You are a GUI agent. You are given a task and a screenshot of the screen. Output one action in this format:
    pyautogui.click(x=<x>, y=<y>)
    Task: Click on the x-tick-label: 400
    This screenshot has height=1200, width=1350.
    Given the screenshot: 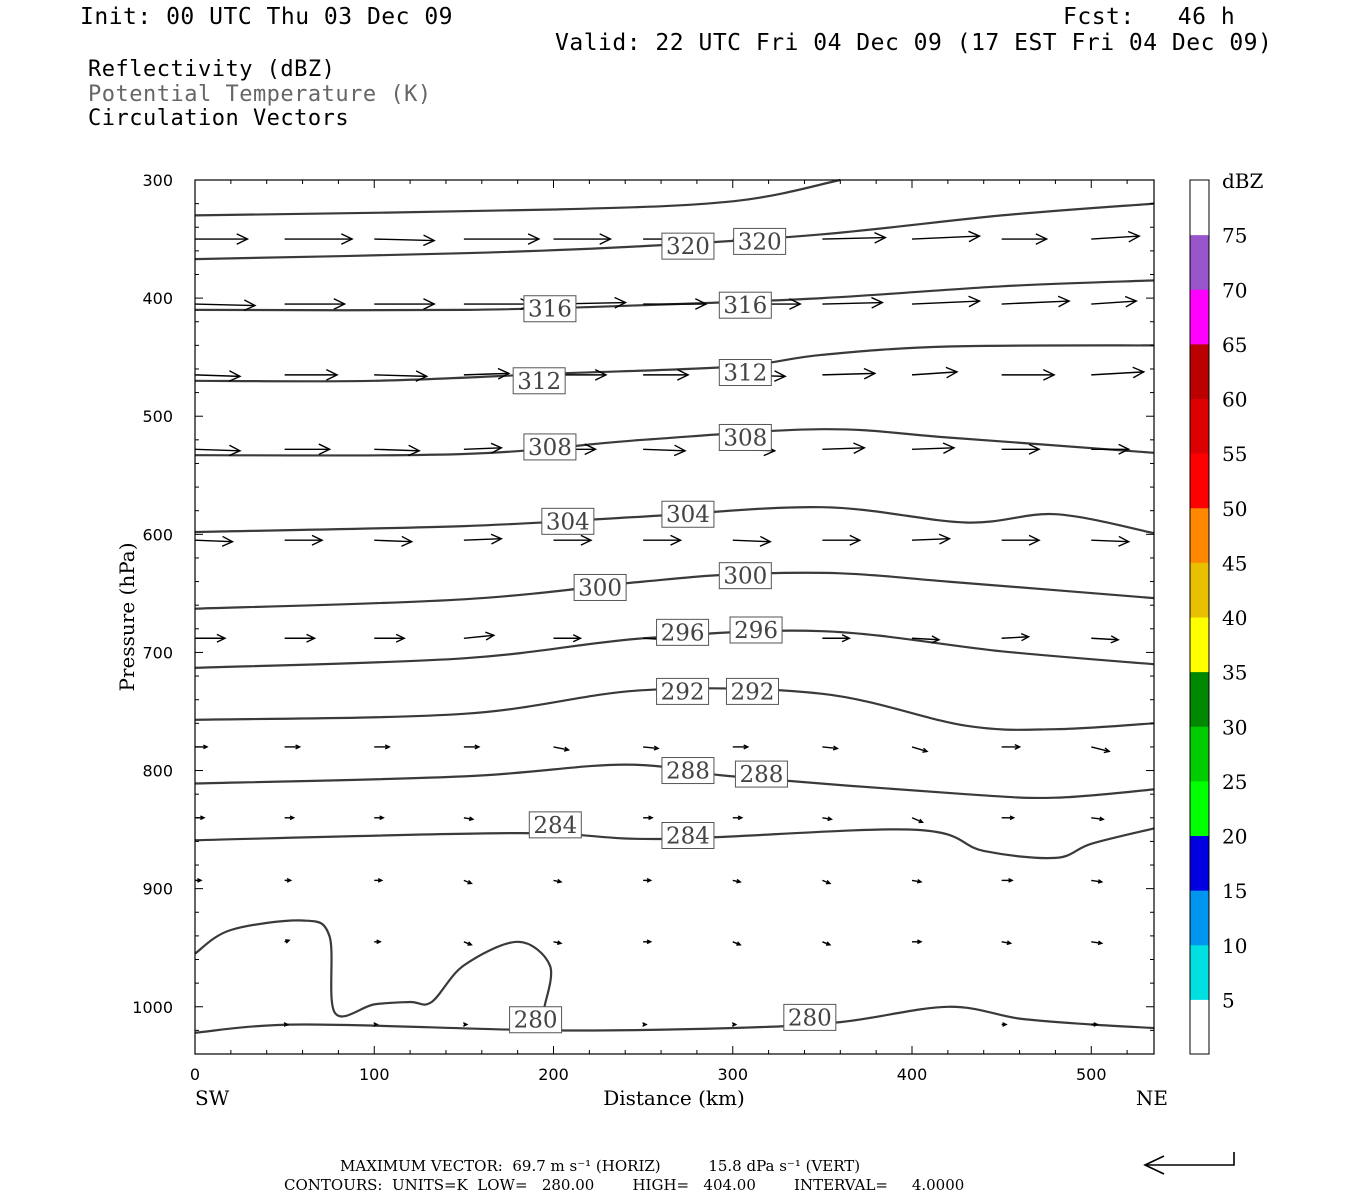 What is the action you would take?
    pyautogui.click(x=912, y=1074)
    